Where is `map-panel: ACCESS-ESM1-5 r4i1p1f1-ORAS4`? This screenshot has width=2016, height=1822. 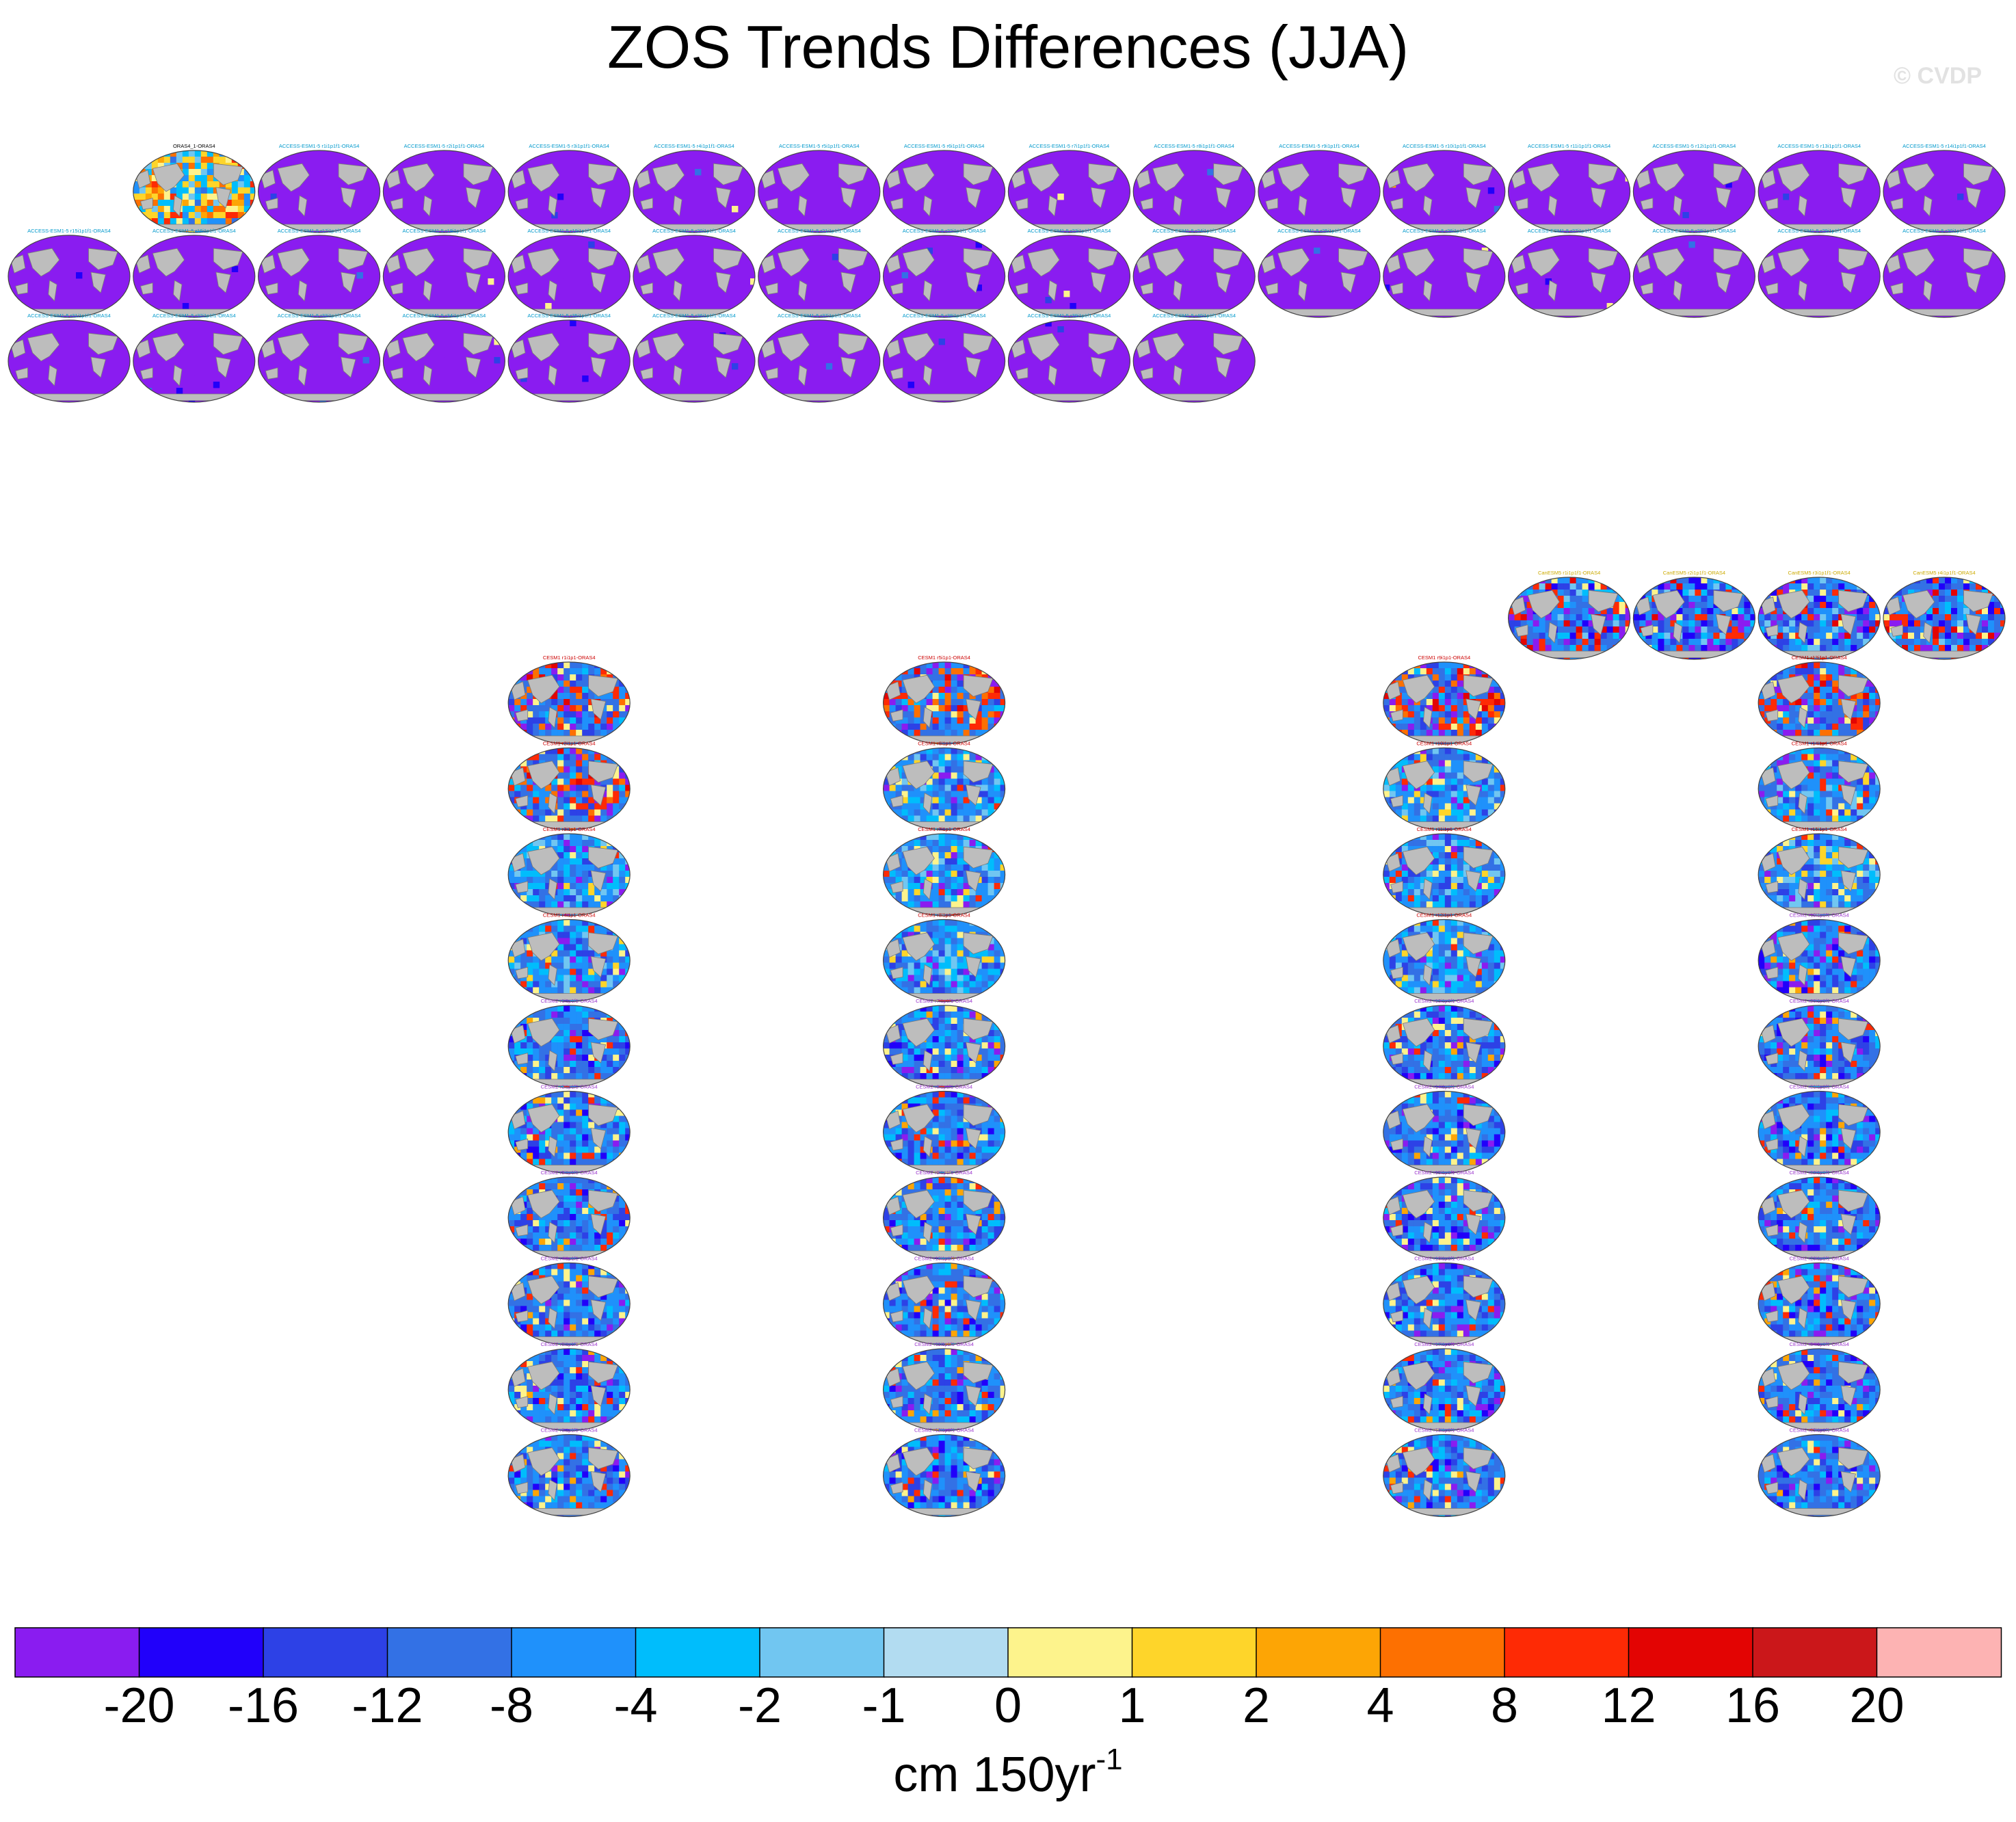 map-panel: ACCESS-ESM1-5 r4i1p1f1-ORAS4 is located at coordinates (694, 188).